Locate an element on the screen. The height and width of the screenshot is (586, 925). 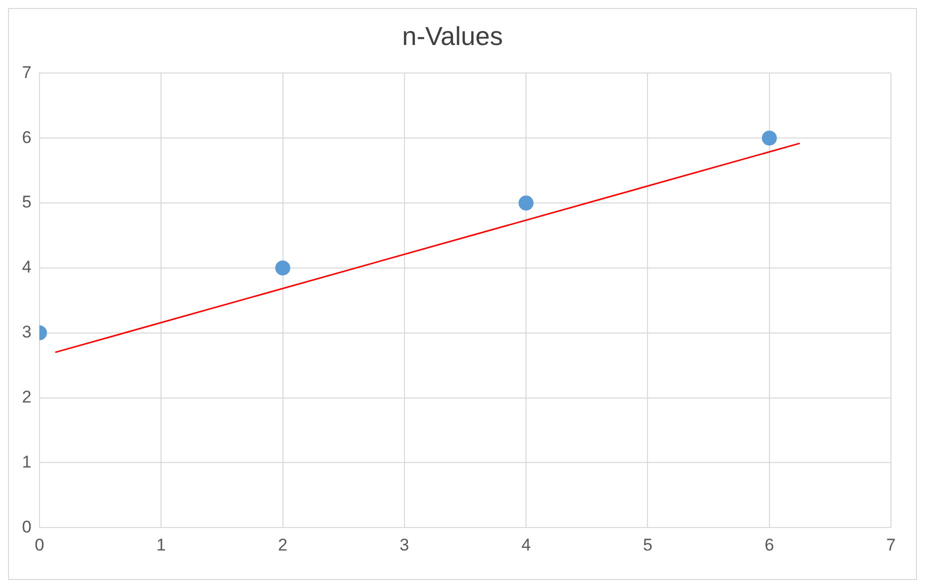
x-tick-label: 6 is located at coordinates (769, 544).